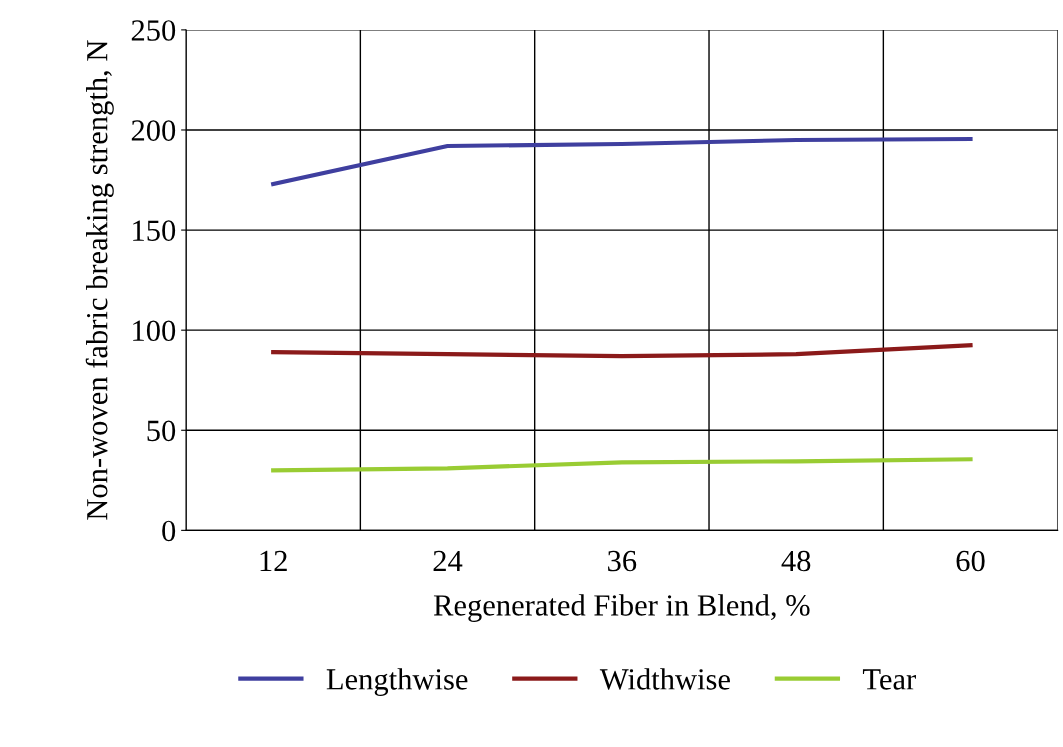 The height and width of the screenshot is (747, 1063). I want to click on y-tick-label: 200, so click(153, 130).